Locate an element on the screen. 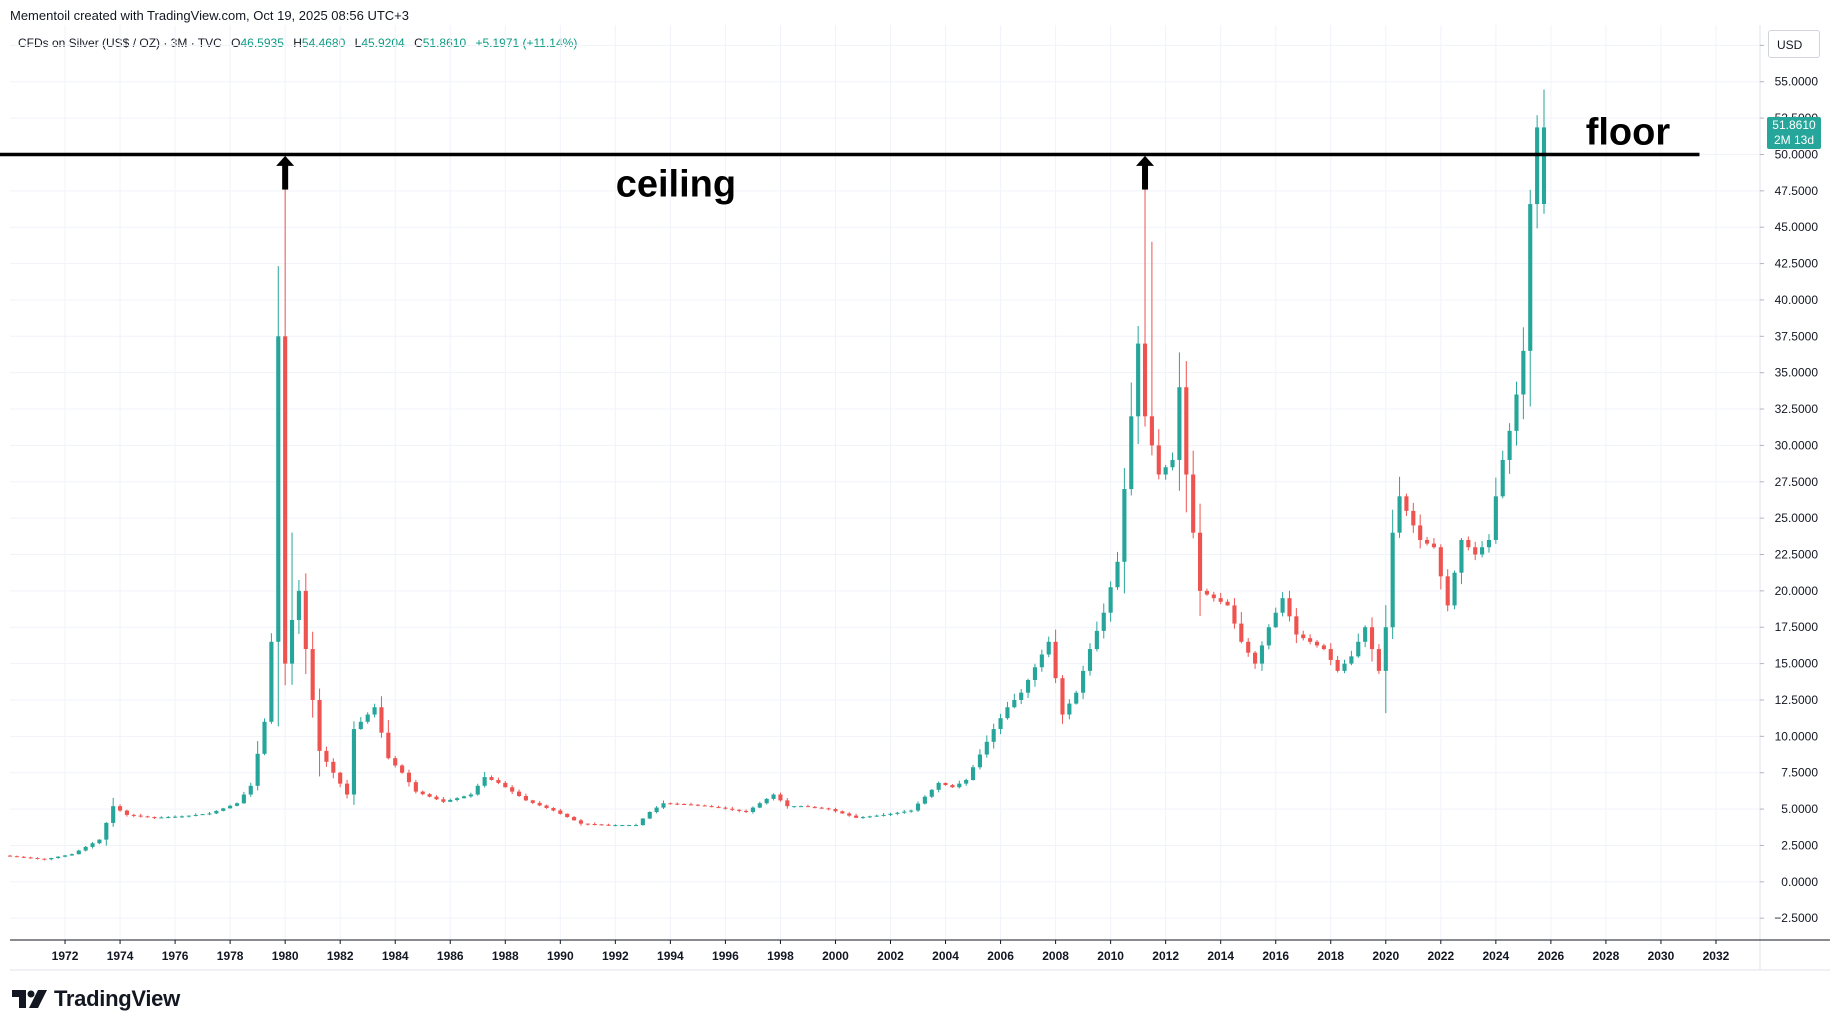 The height and width of the screenshot is (1026, 1835). close-label: C is located at coordinates (418, 43).